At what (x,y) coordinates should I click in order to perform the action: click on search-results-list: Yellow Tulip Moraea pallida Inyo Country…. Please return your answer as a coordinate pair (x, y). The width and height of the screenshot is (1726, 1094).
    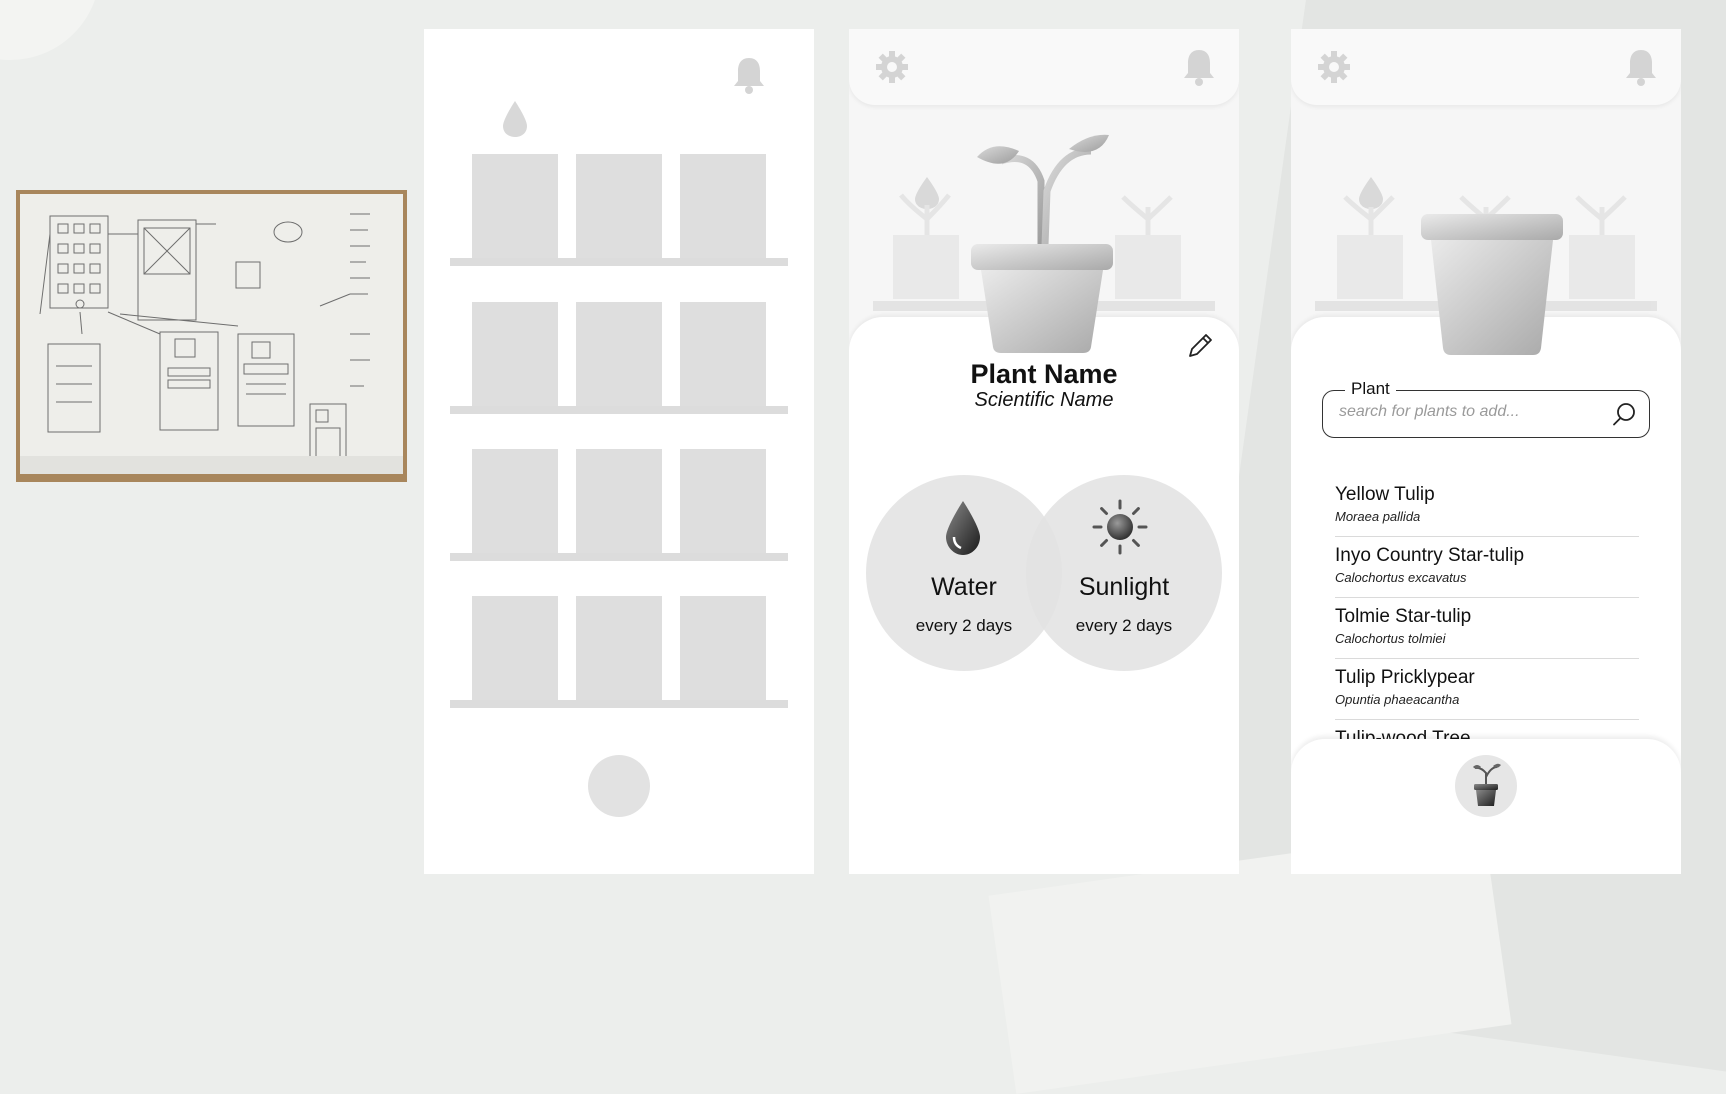
    Looking at the image, I should click on (1487, 628).